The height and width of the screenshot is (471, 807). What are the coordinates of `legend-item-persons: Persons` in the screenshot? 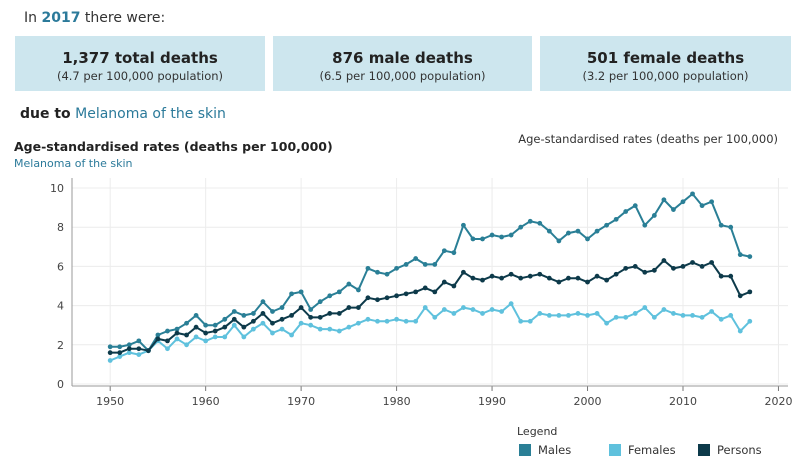 It's located at (730, 450).